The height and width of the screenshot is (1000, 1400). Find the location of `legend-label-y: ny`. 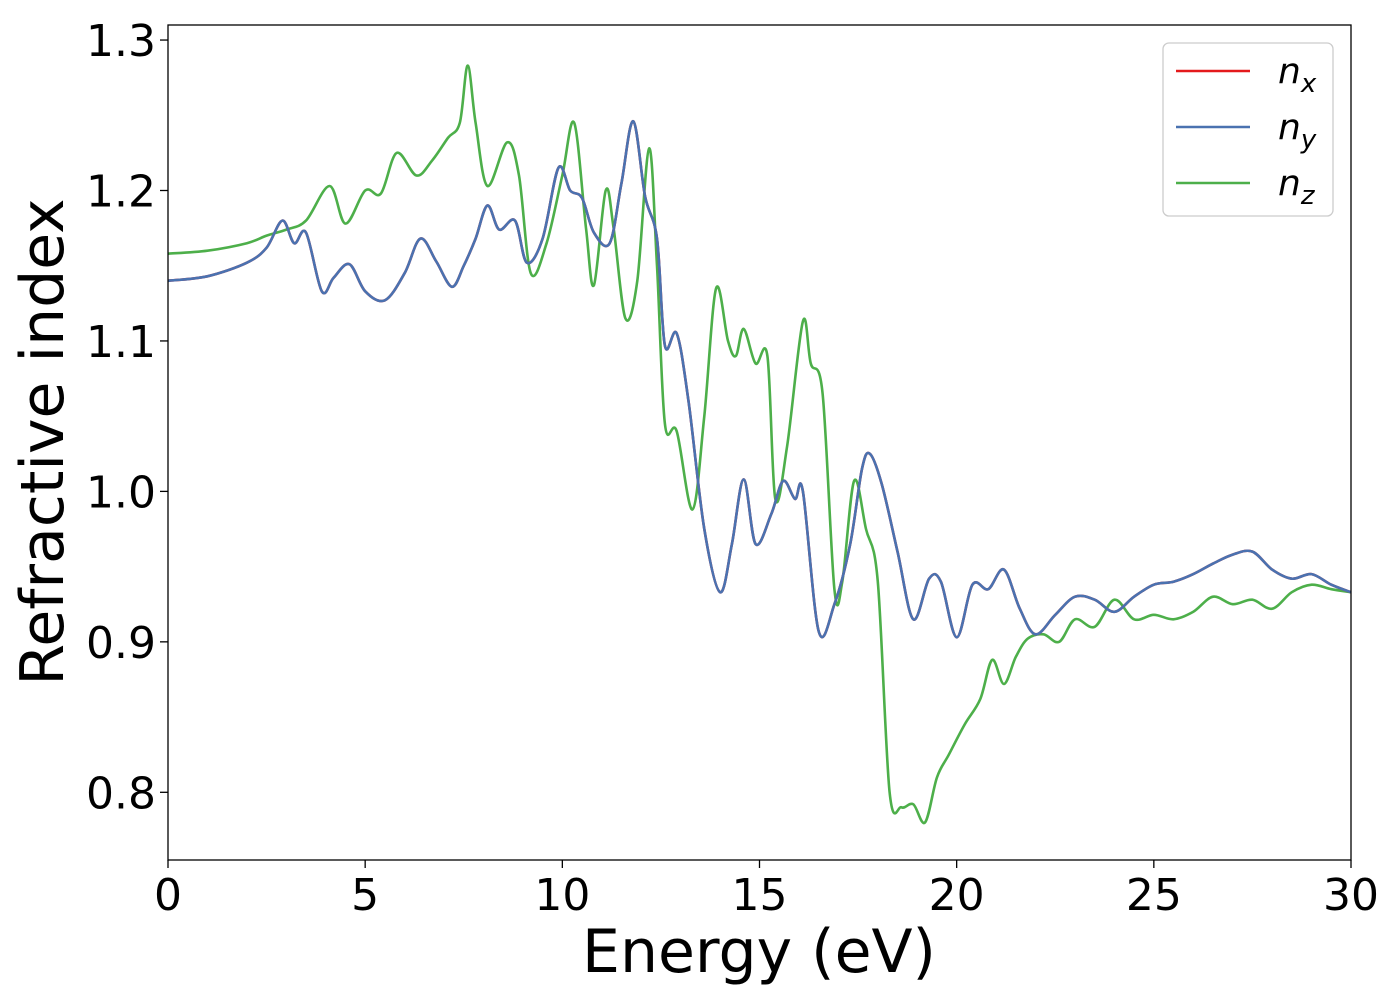

legend-label-y: ny is located at coordinates (1297, 131).